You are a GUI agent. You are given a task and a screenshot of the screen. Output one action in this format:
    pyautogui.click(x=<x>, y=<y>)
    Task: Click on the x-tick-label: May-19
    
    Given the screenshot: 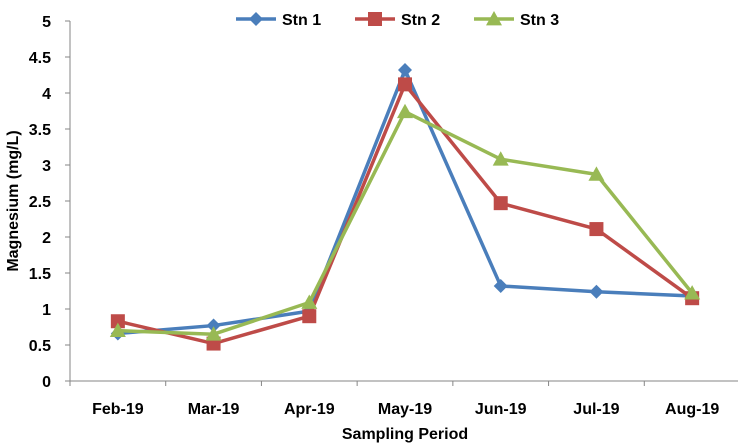 What is the action you would take?
    pyautogui.click(x=405, y=409)
    